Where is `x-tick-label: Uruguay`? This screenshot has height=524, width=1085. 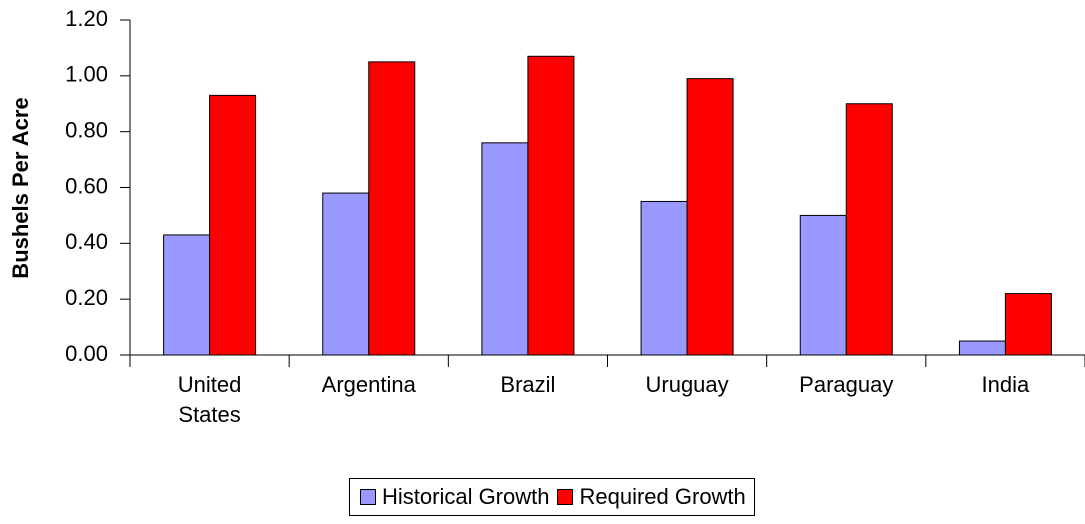 x-tick-label: Uruguay is located at coordinates (687, 384).